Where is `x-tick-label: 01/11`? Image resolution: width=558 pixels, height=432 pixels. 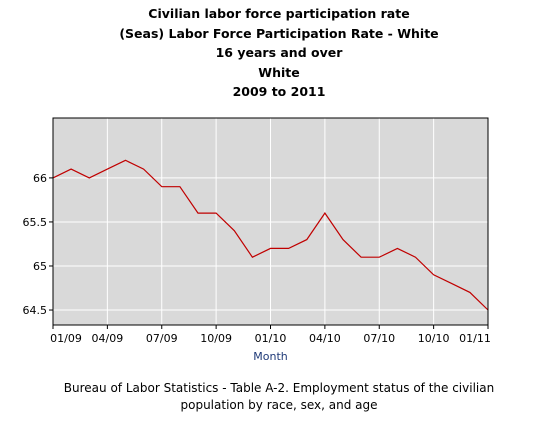
x-tick-label: 01/11 is located at coordinates (475, 338).